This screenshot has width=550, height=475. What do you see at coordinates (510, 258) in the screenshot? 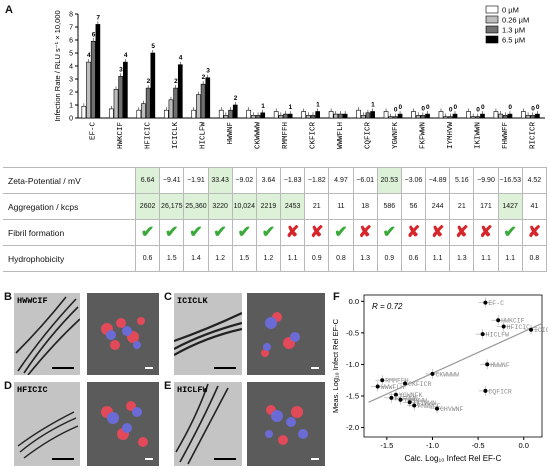
I see `table-cell: 1.1` at bounding box center [510, 258].